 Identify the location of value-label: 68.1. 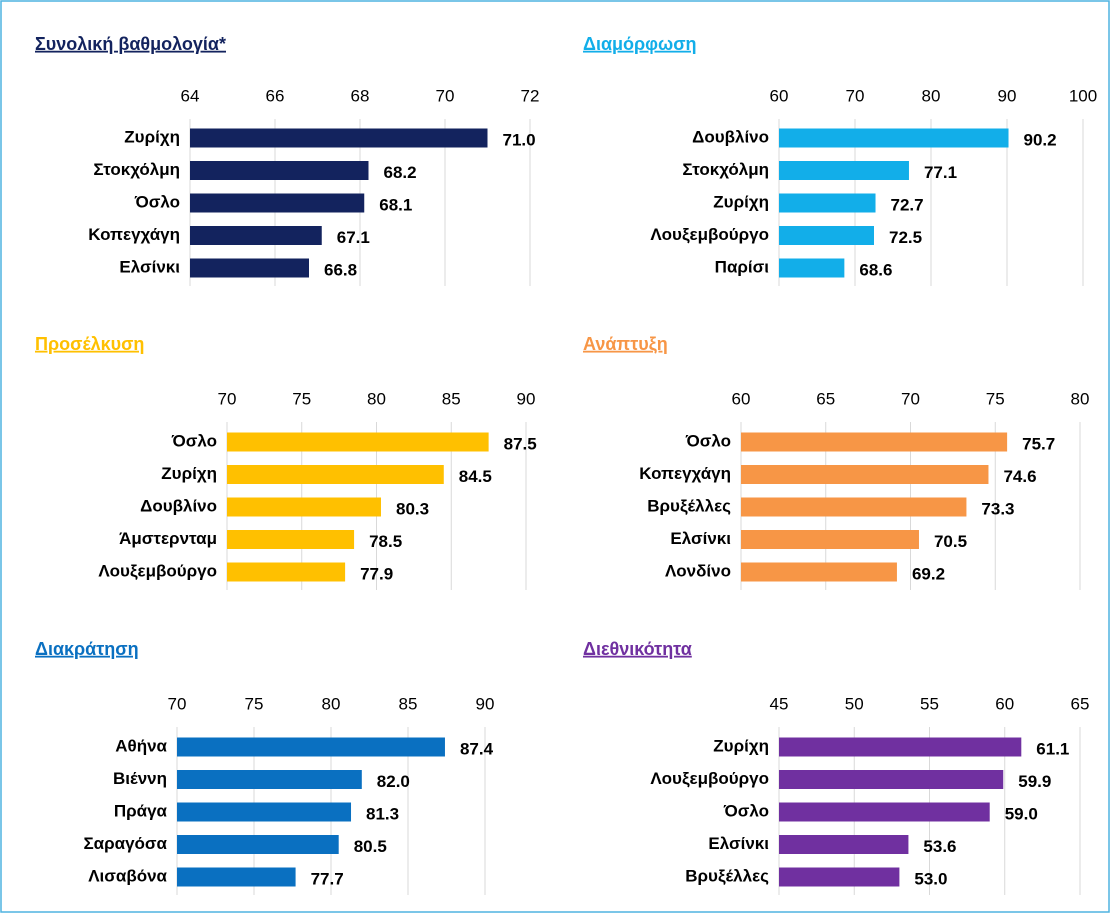
(395, 204).